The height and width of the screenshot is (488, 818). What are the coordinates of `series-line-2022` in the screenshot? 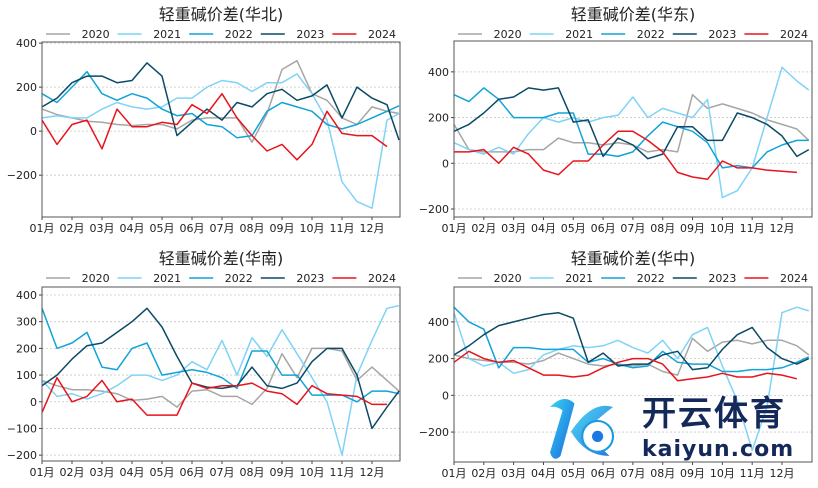 It's located at (220, 104).